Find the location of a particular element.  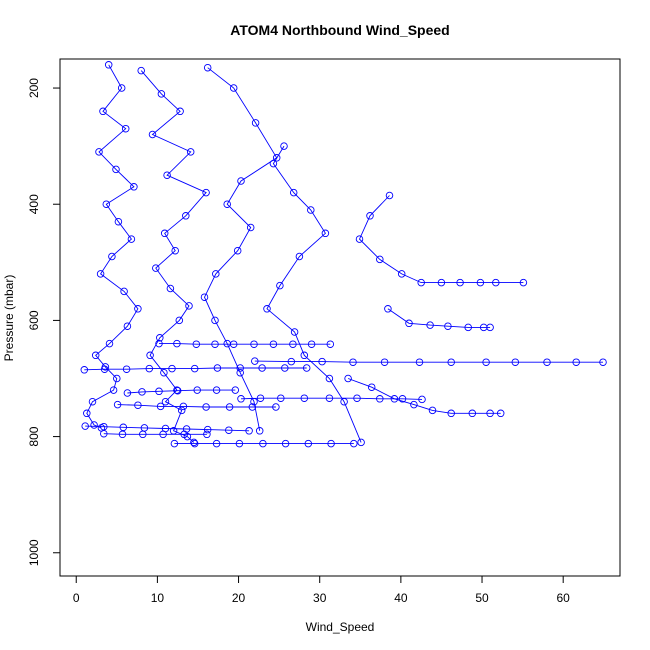

y-tick-label: 1000 is located at coordinates (34, 552).